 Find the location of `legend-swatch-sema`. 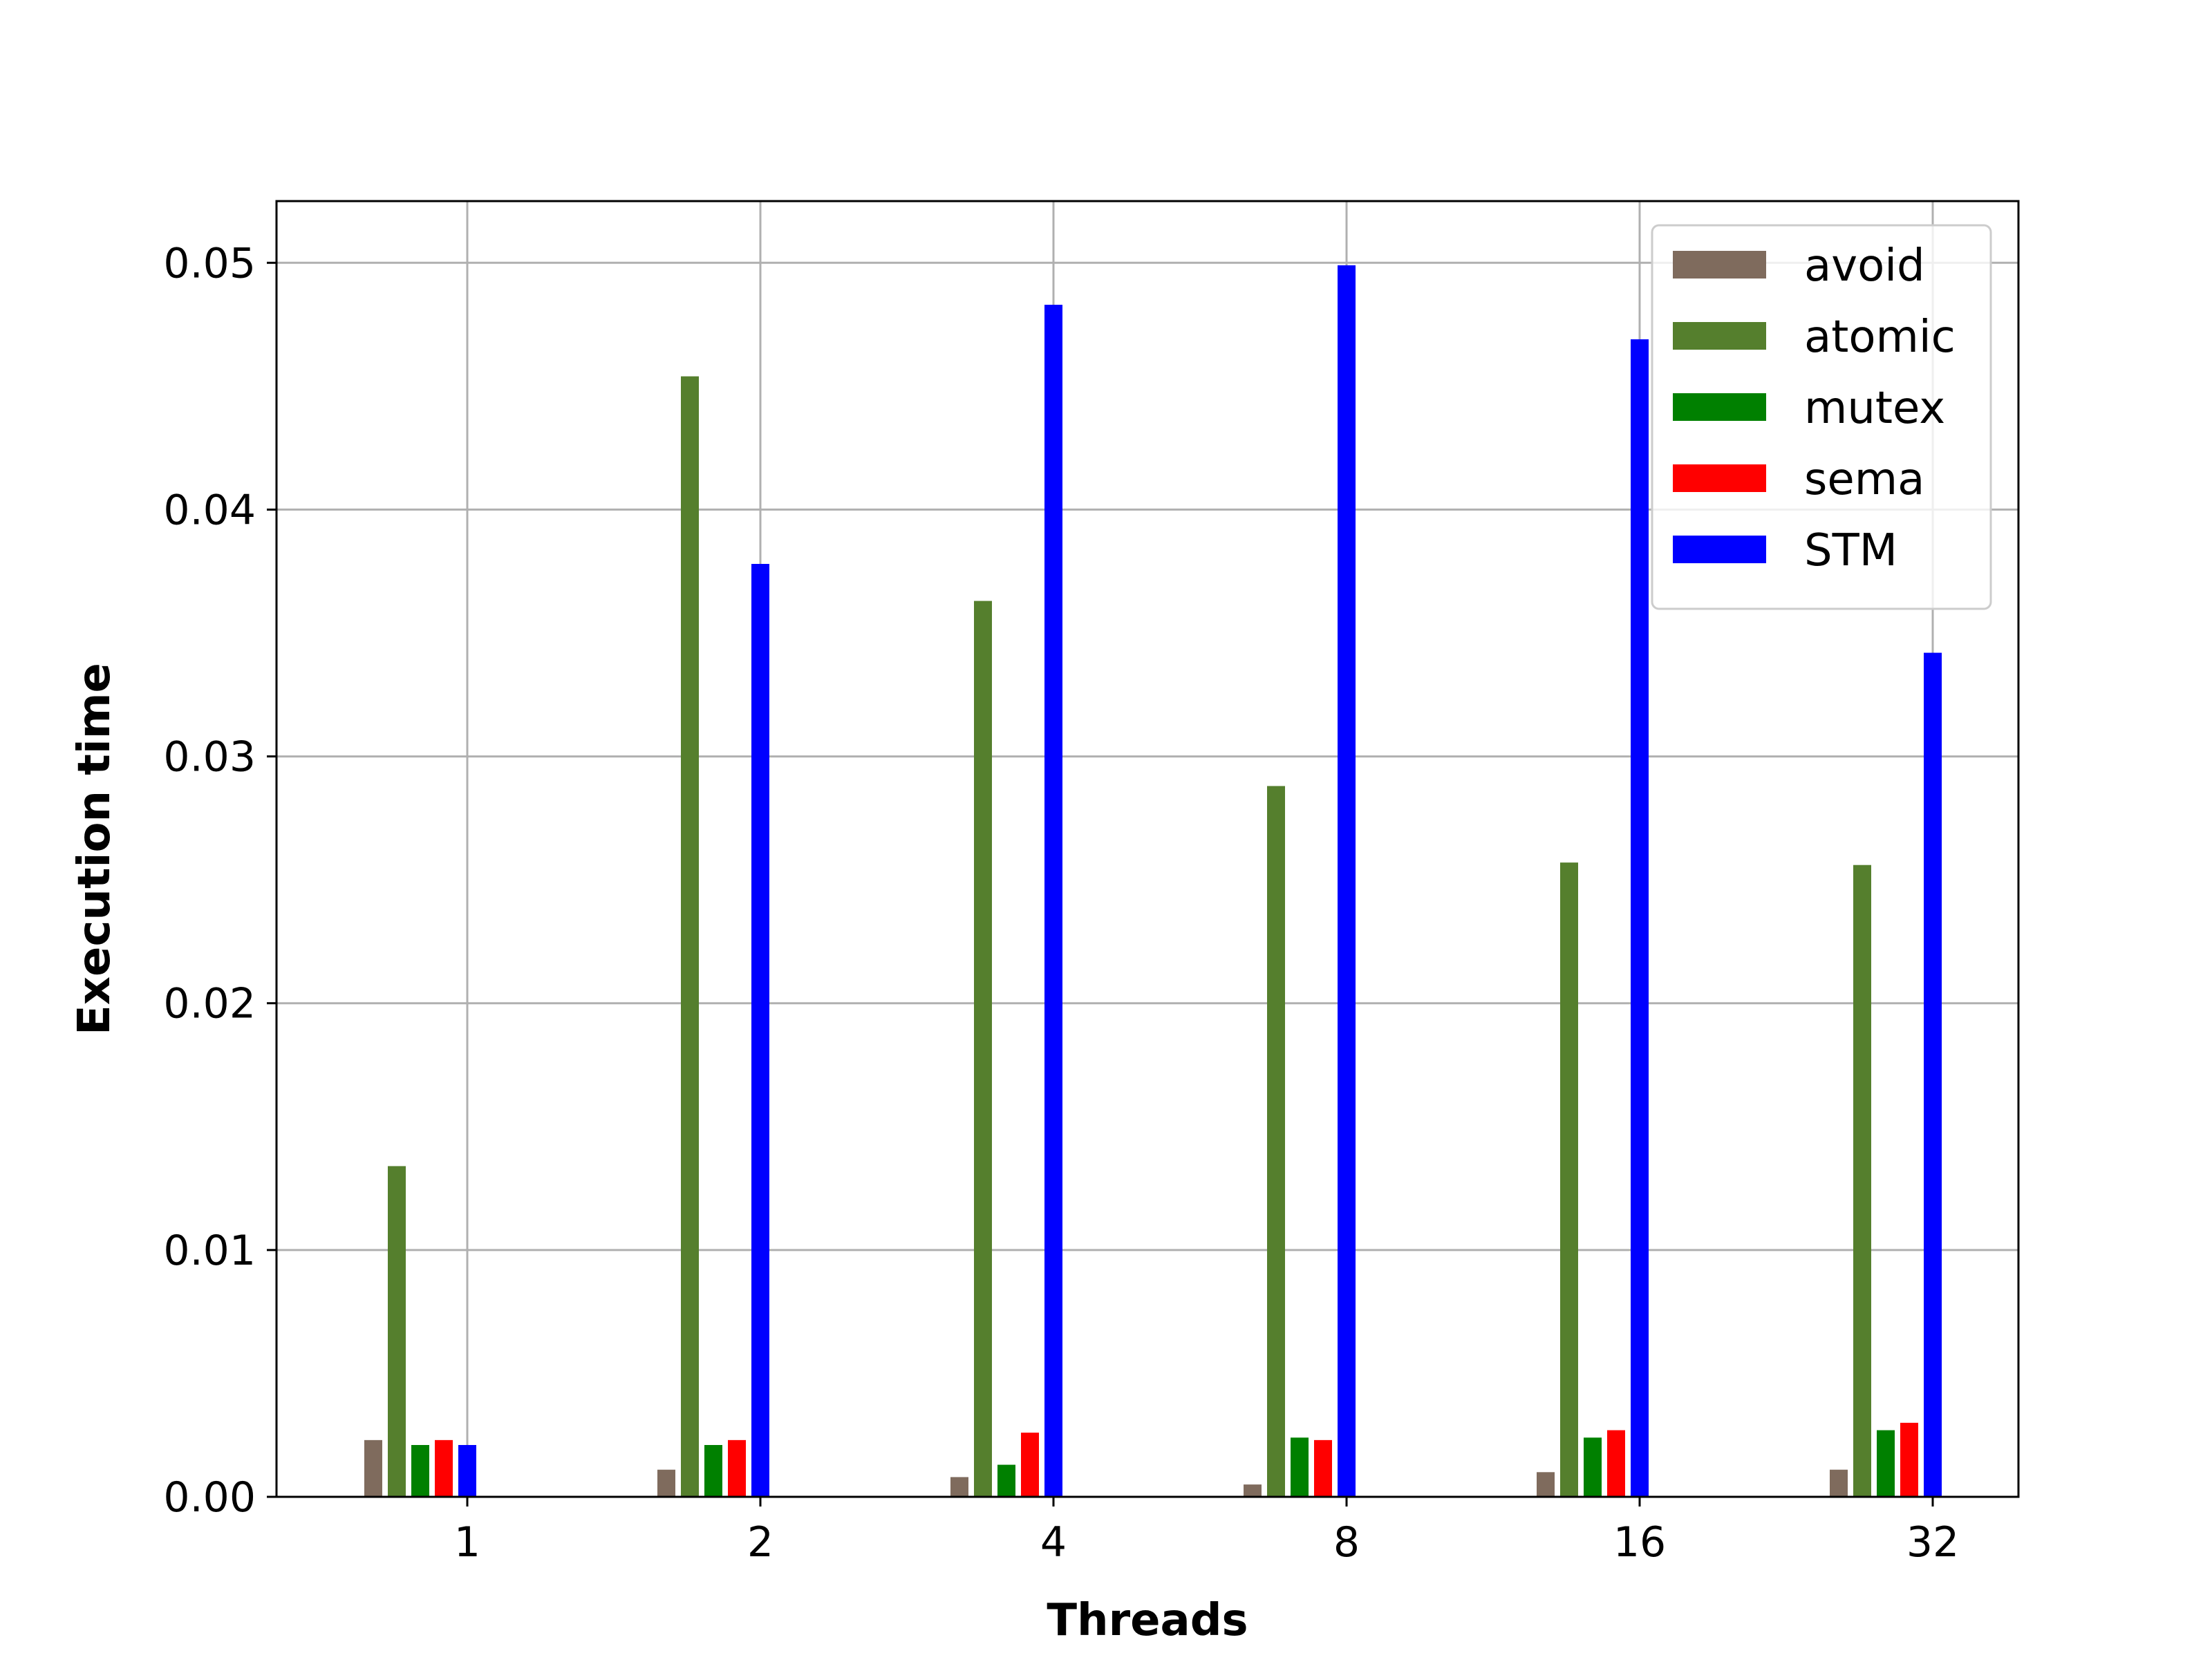

legend-swatch-sema is located at coordinates (1719, 478).